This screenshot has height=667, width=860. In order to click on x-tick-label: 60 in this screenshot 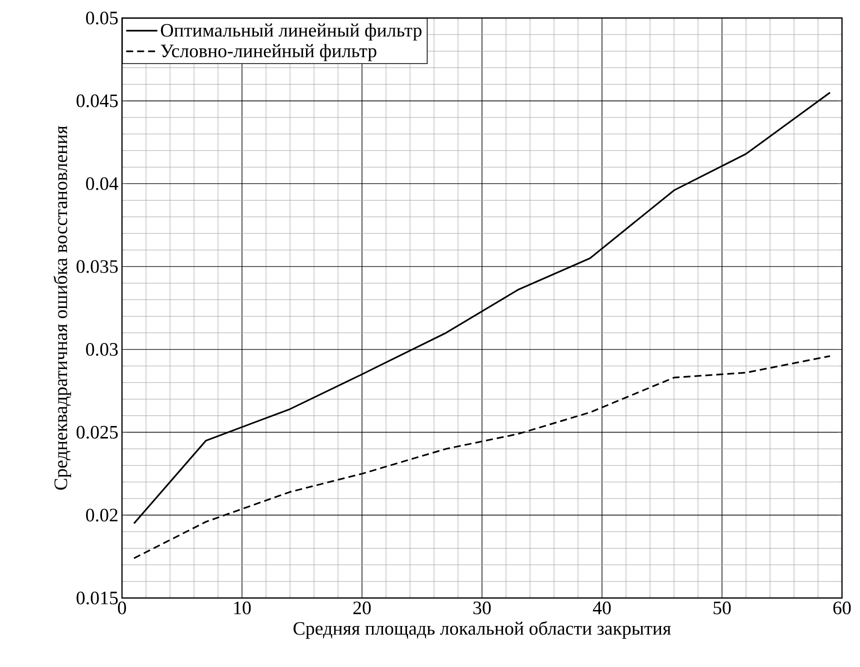, I will do `click(842, 608)`.